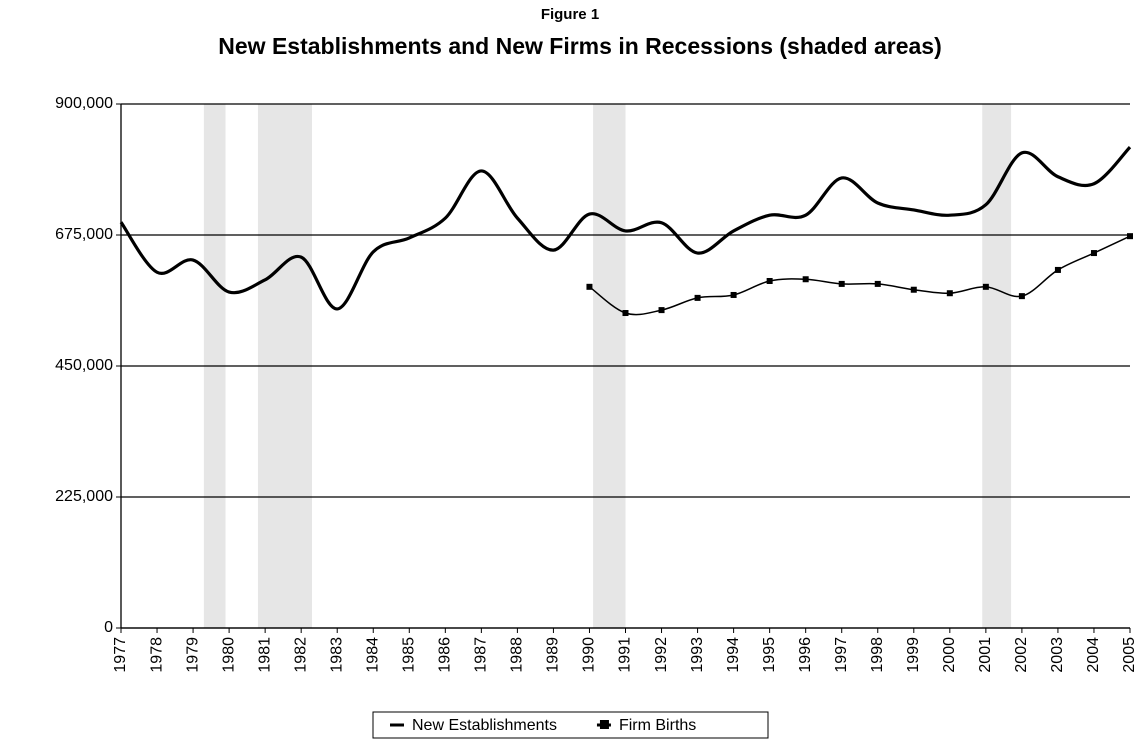  What do you see at coordinates (84, 103) in the screenshot?
I see `y-tick-label: 900,000` at bounding box center [84, 103].